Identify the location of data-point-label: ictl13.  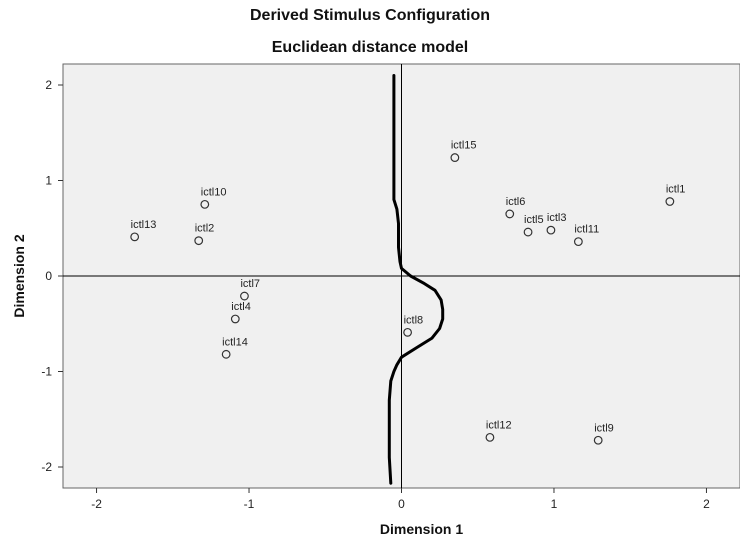
(144, 225).